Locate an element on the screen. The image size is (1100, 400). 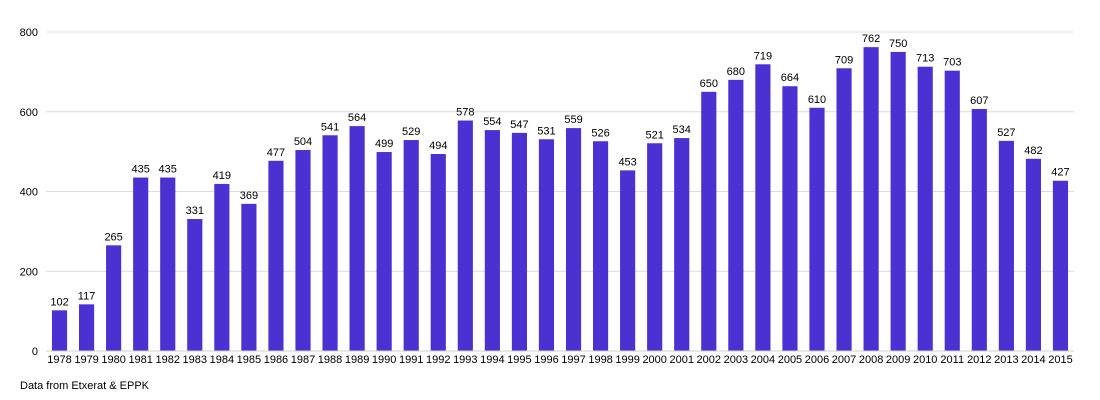
data-label: 529 is located at coordinates (411, 132).